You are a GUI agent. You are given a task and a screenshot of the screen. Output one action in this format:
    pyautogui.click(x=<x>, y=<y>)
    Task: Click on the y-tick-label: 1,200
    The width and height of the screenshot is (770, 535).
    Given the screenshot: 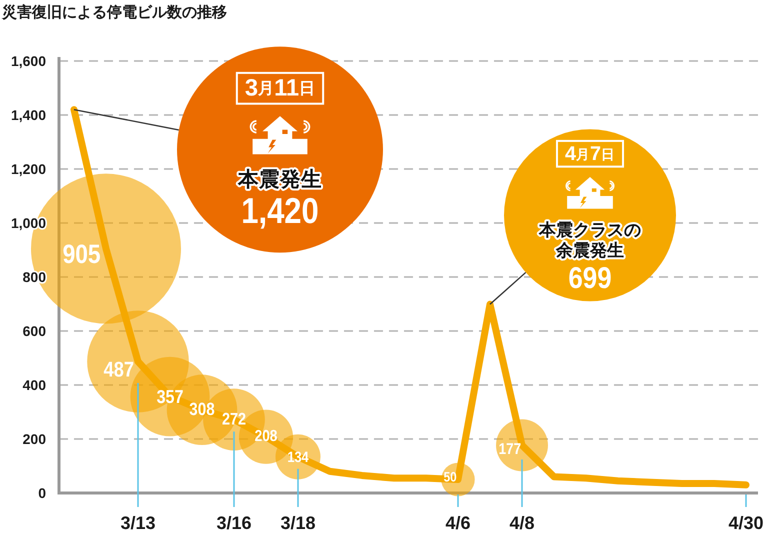 What is the action you would take?
    pyautogui.click(x=28, y=169)
    